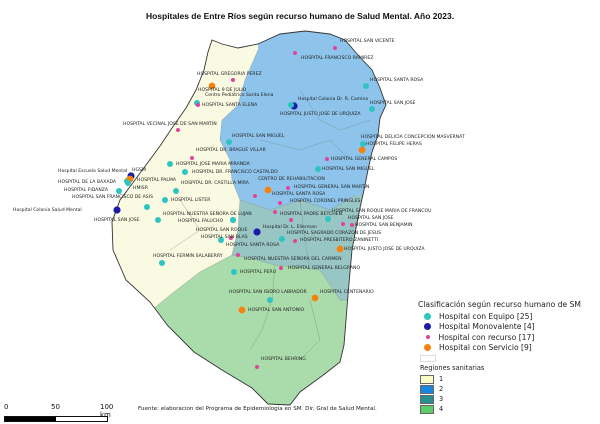 This screenshot has height=424, width=600. What do you see at coordinates (485, 348) in the screenshot?
I see `legend-label: Hospital con Servicio [9]` at bounding box center [485, 348].